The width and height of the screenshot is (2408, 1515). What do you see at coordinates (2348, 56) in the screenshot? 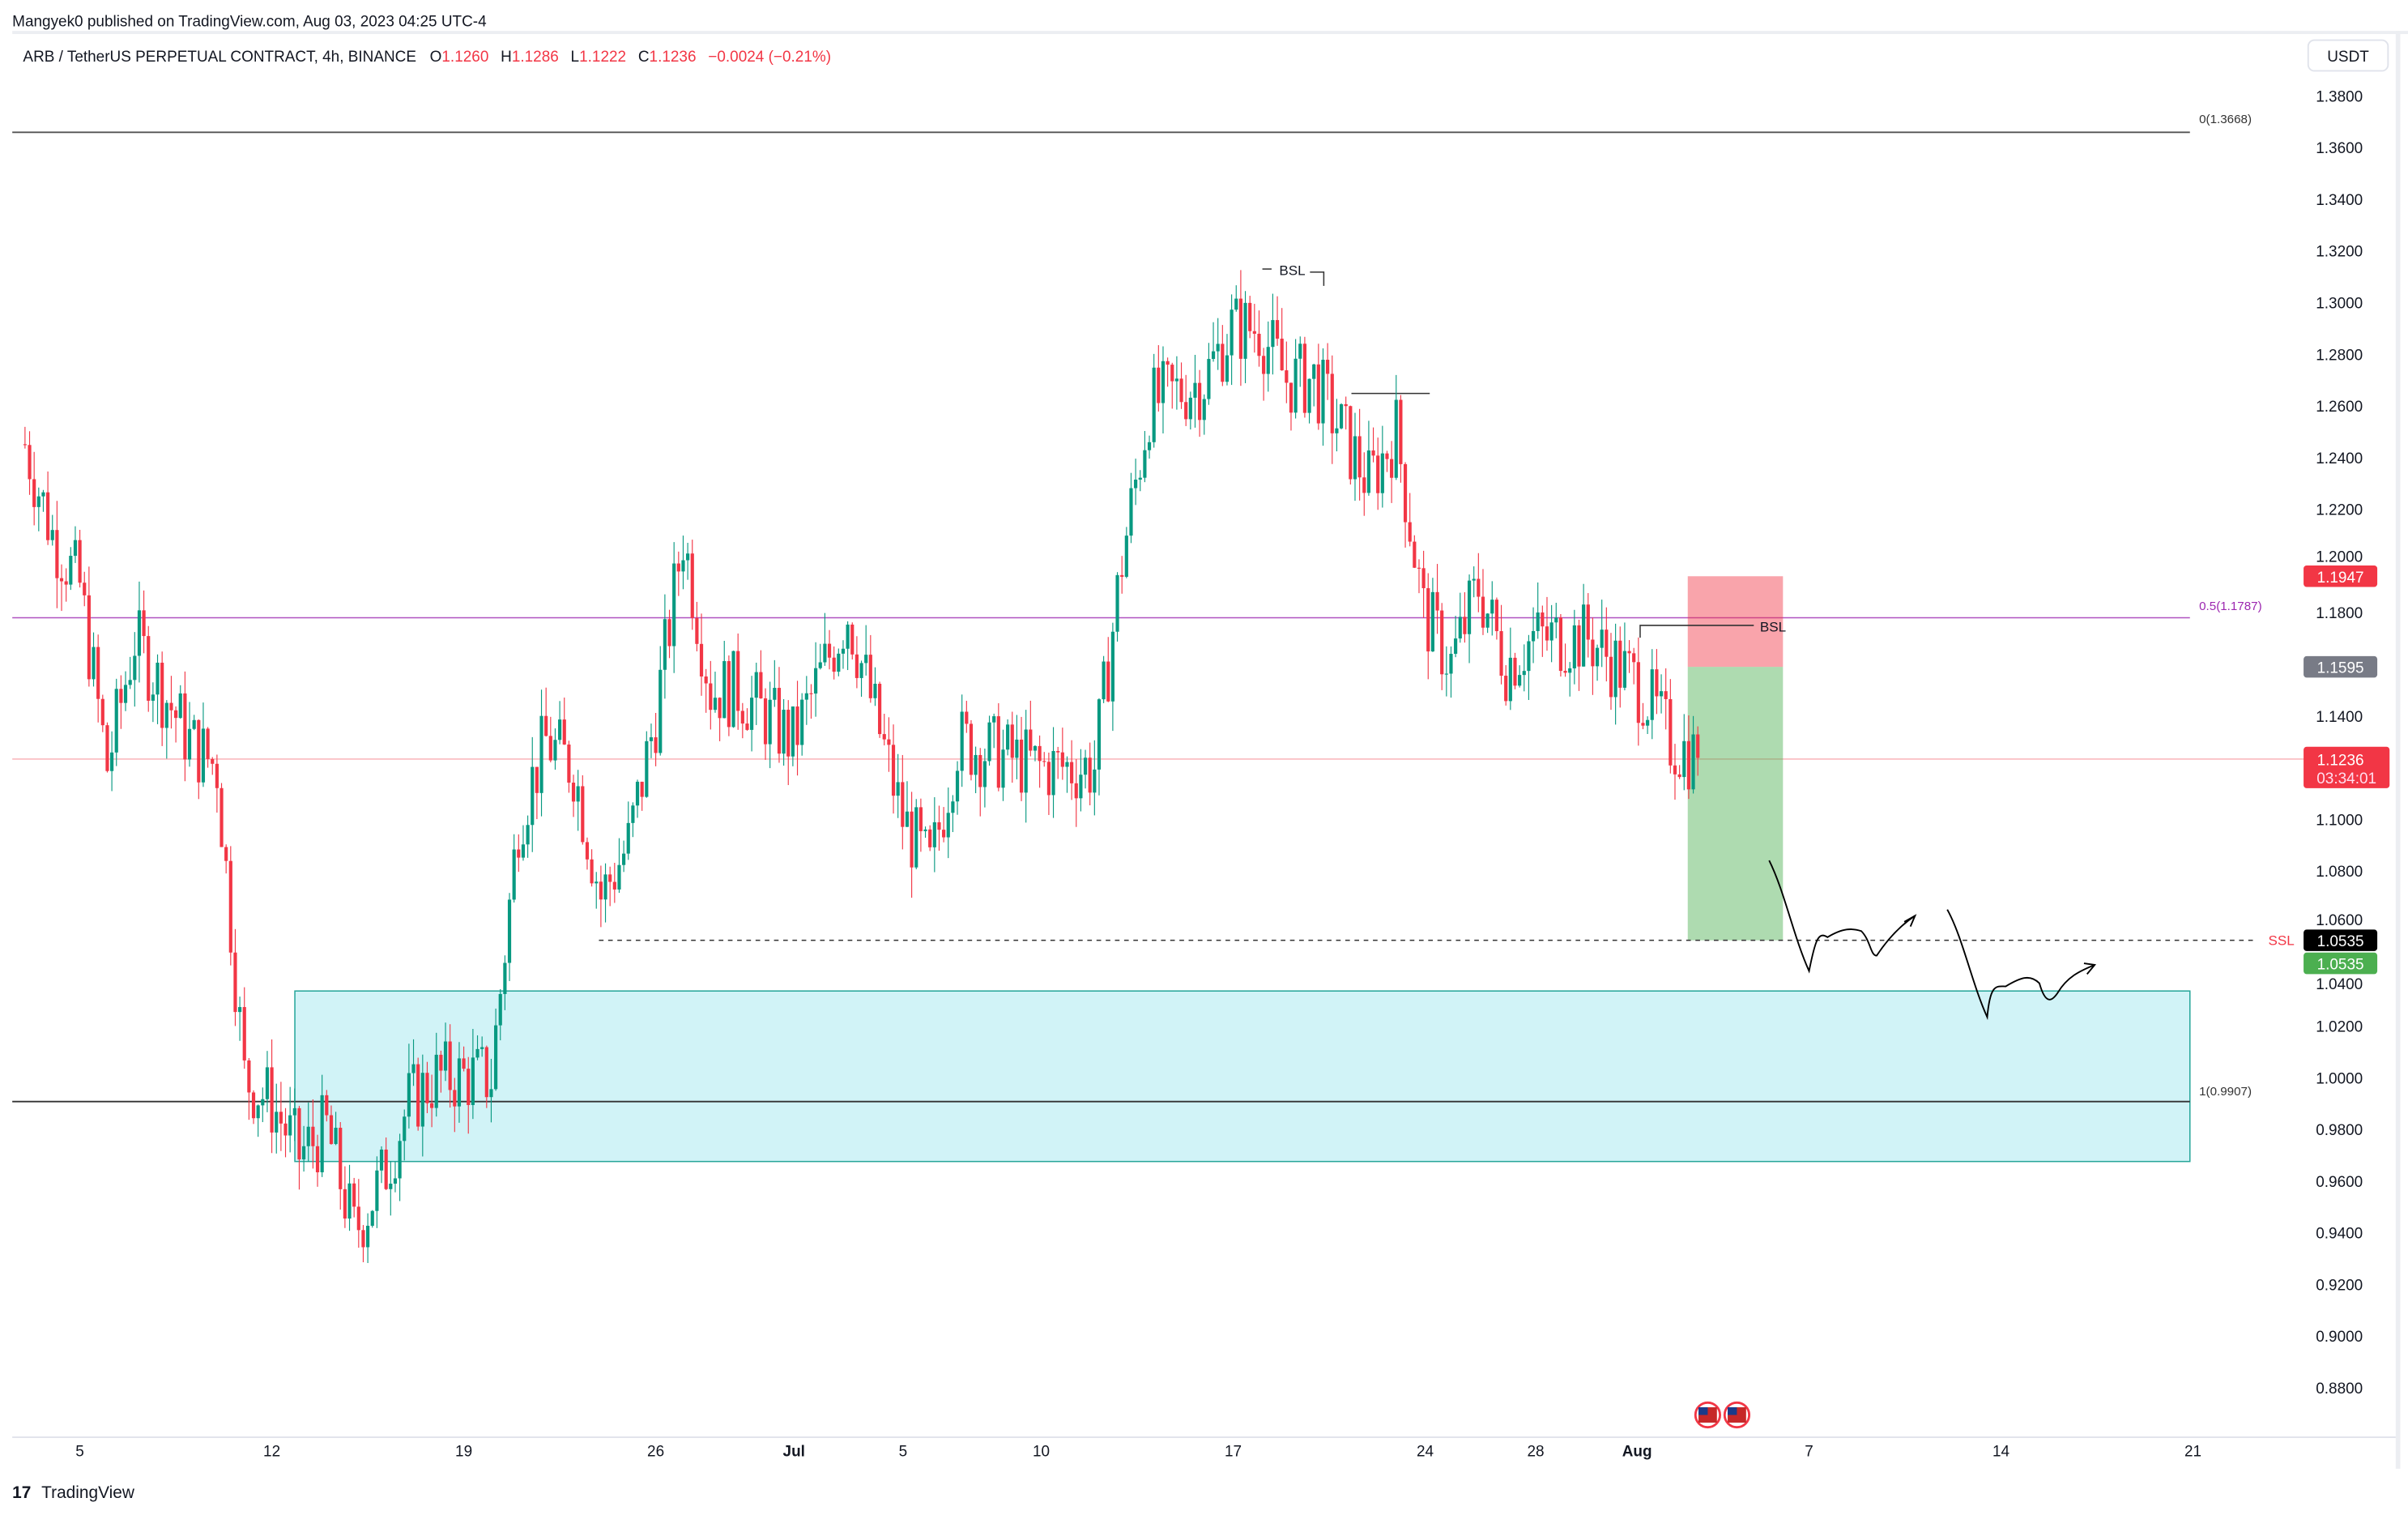
I see `currency-button: USDT` at bounding box center [2348, 56].